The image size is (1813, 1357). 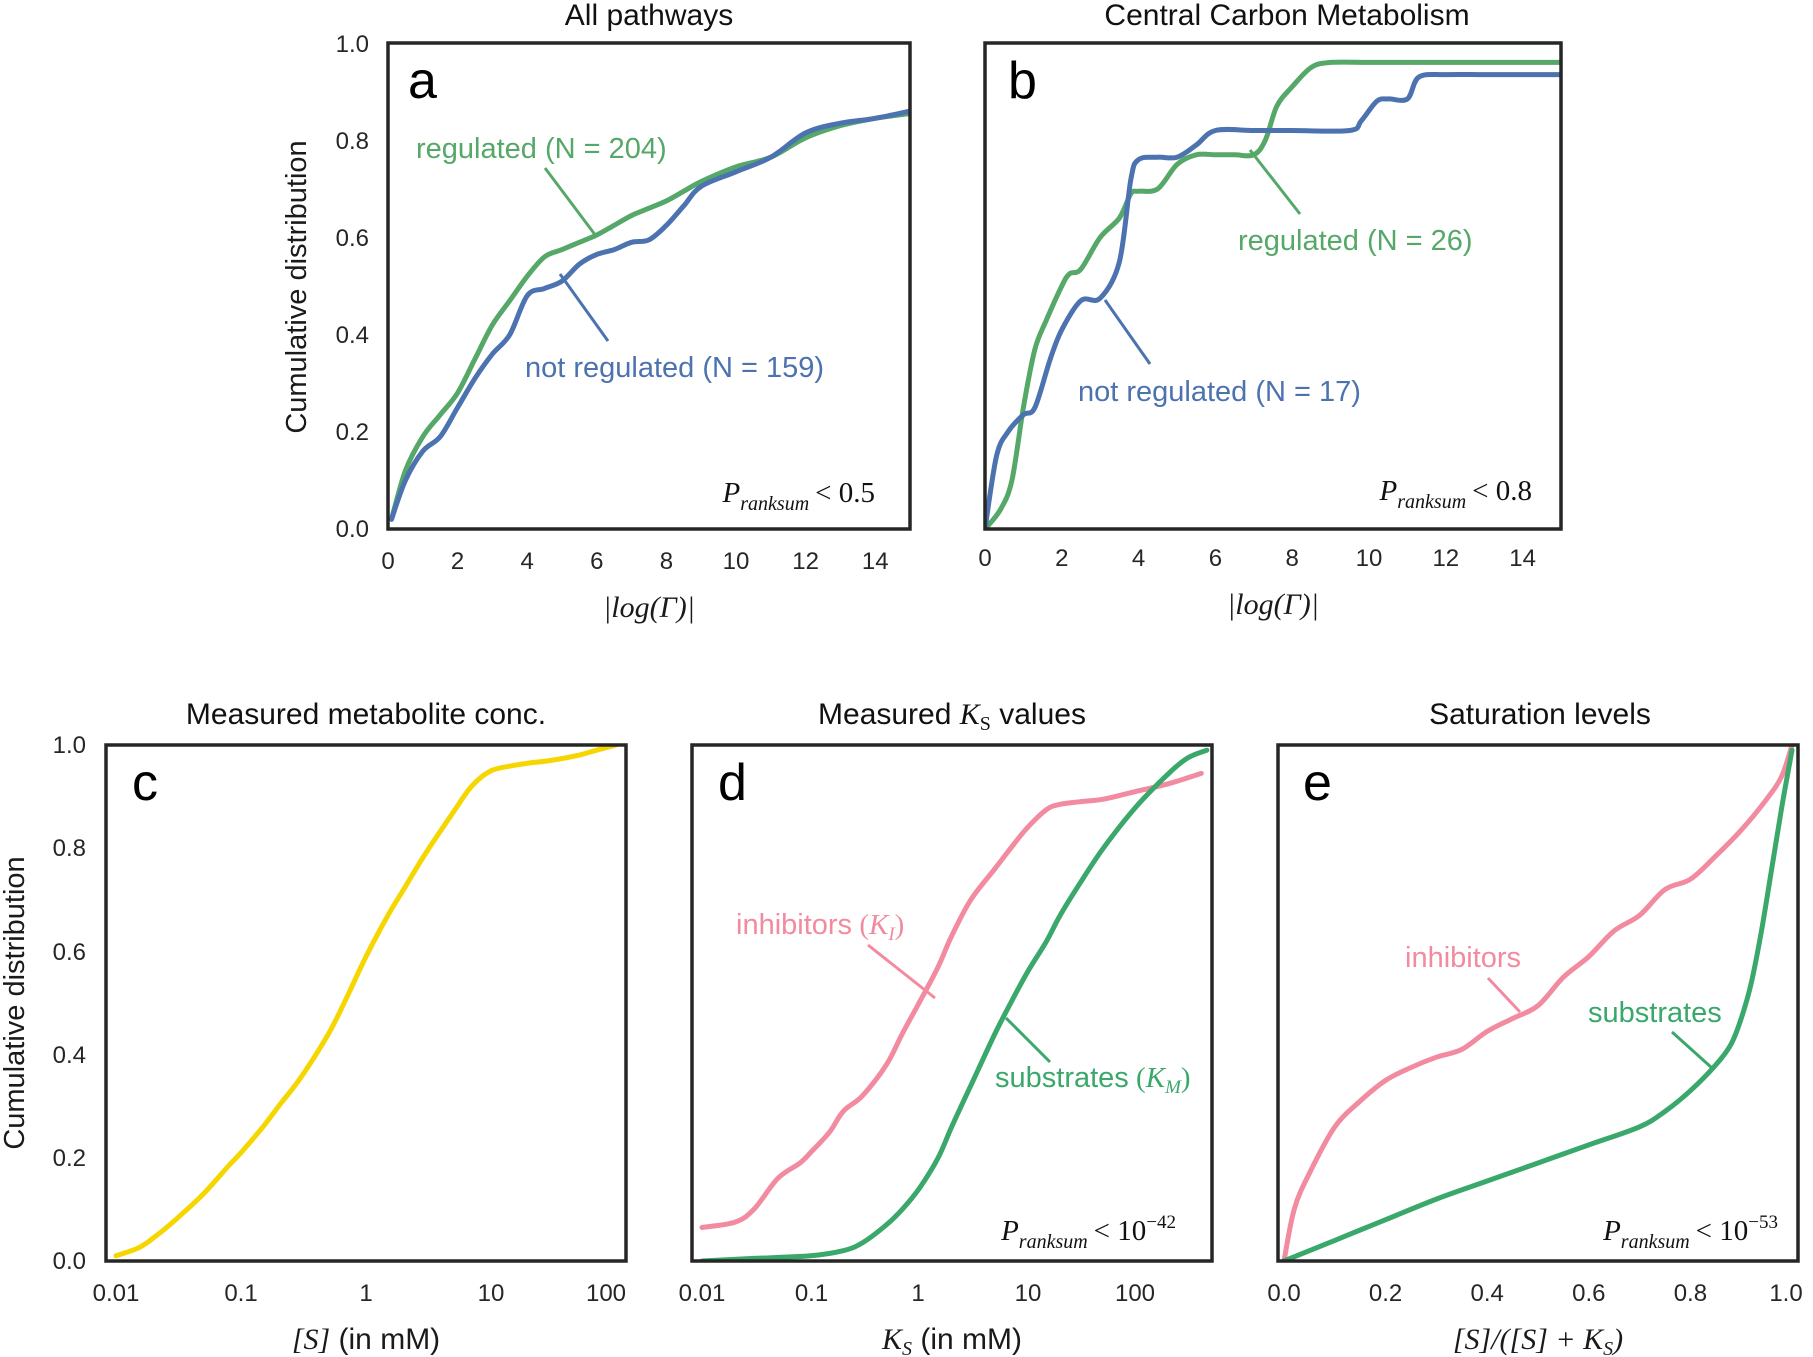 I want to click on x-label-math: K, so click(x=892, y=1339).